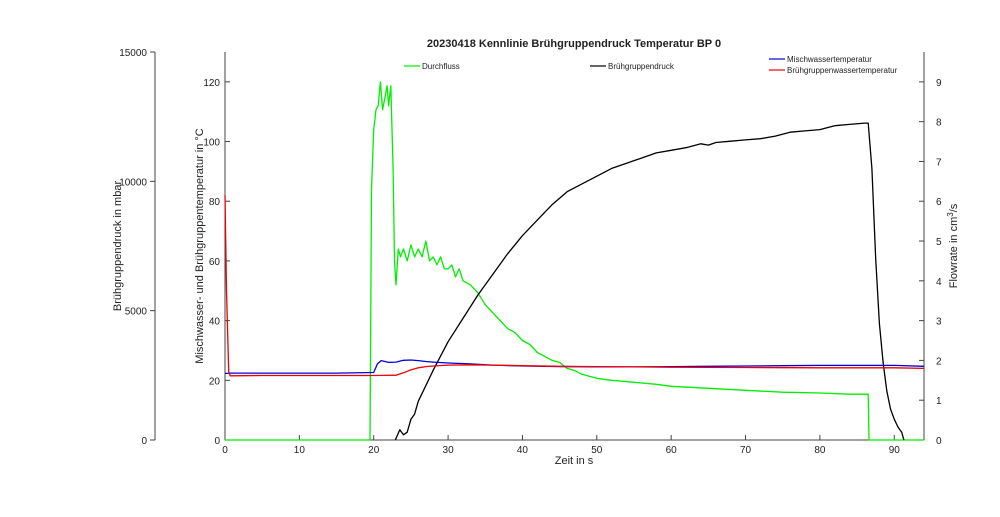 This screenshot has height=517, width=1000. What do you see at coordinates (746, 450) in the screenshot?
I see `x-tick-label: 70` at bounding box center [746, 450].